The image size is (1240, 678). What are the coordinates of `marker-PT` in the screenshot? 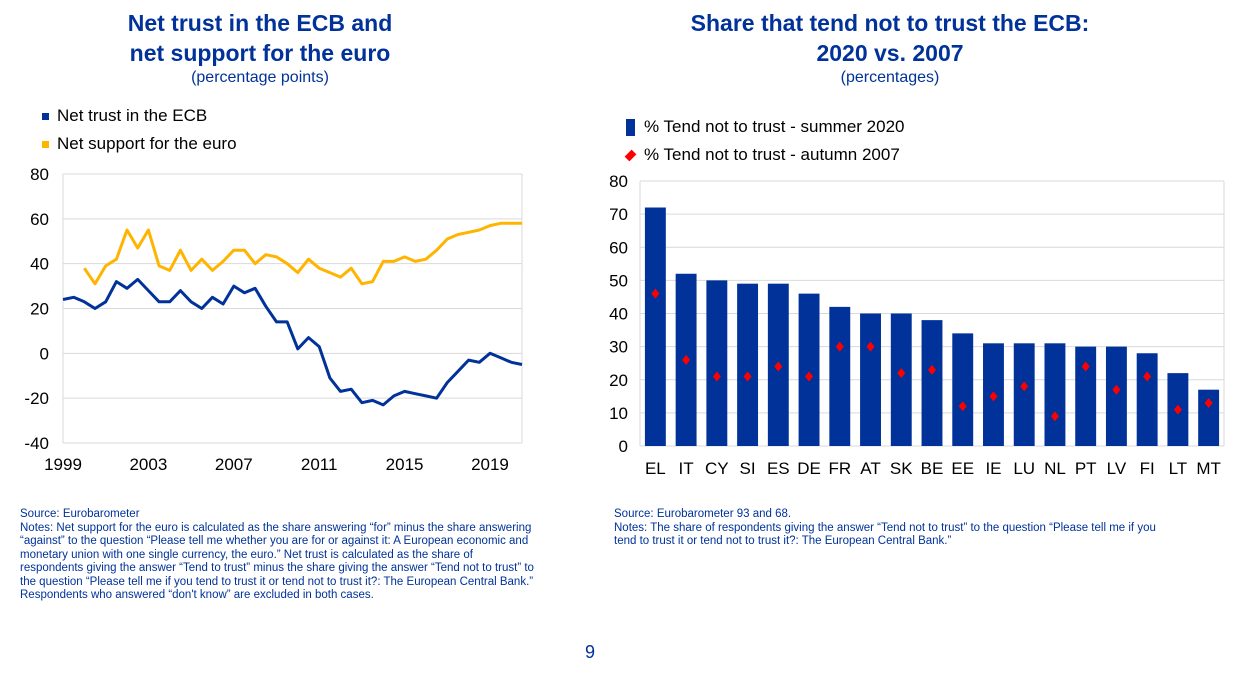 It's located at (1085, 366).